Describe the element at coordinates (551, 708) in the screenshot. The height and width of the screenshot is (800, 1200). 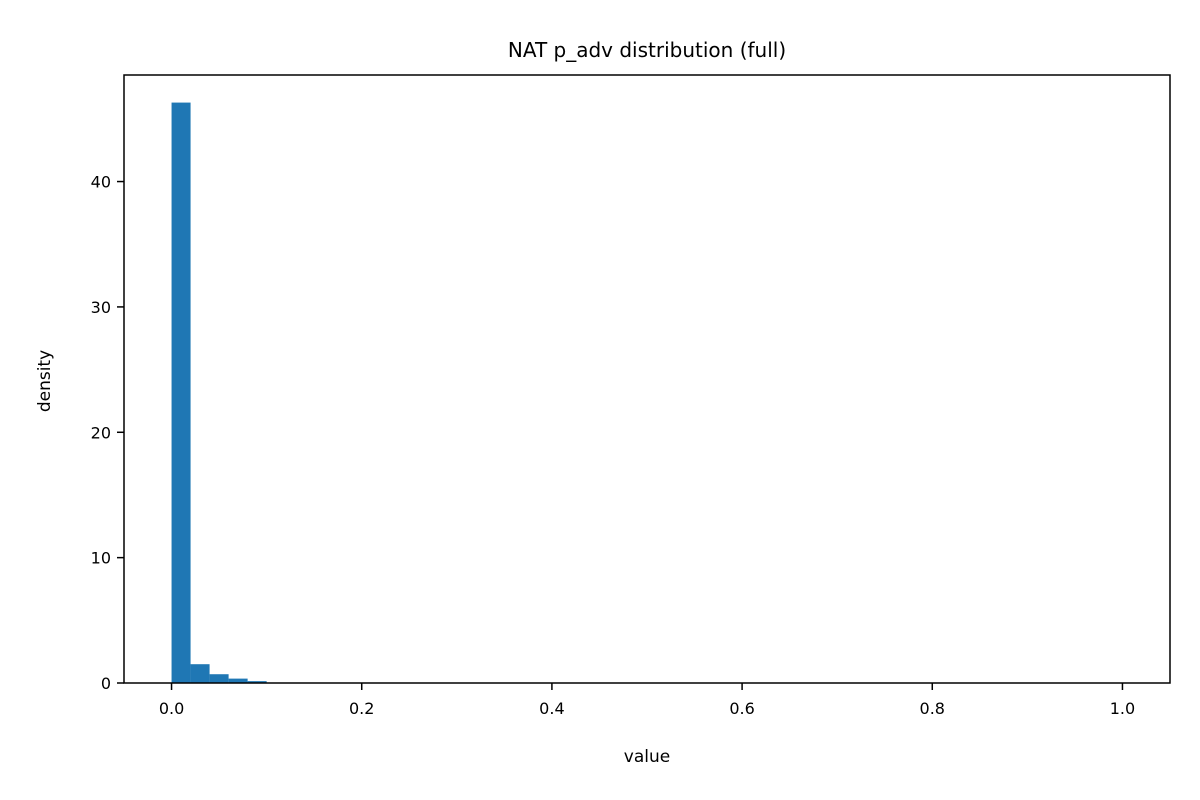
I see `x-tick-label: 0.4` at that location.